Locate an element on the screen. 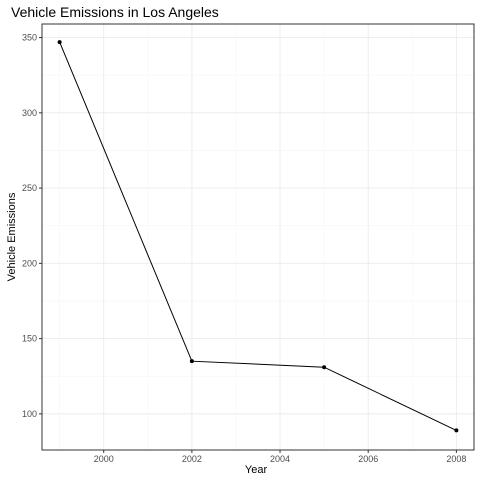 This screenshot has height=480, width=480. y-tick-label: 100 is located at coordinates (29, 414).